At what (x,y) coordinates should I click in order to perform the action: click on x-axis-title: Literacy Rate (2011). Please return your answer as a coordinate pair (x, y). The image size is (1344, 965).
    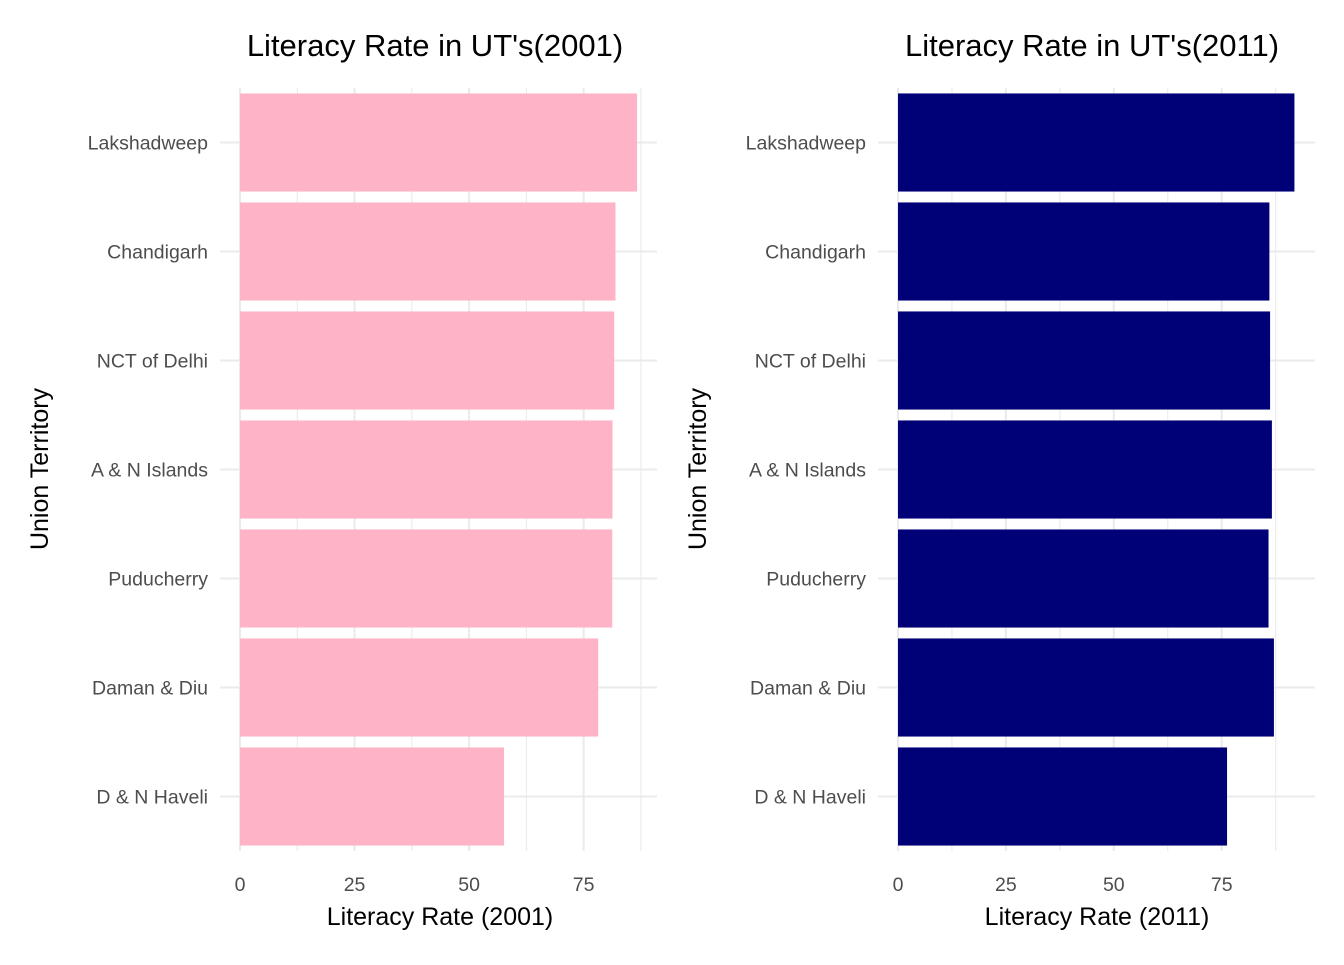
    Looking at the image, I should click on (1097, 917).